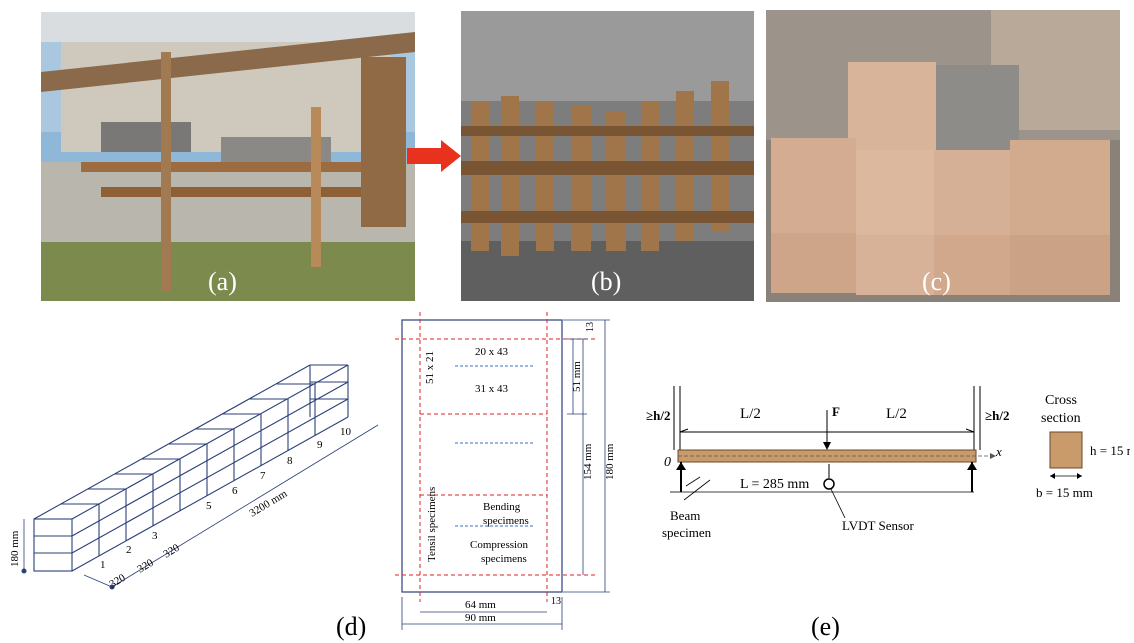 The width and height of the screenshot is (1134, 643). What do you see at coordinates (1061, 400) in the screenshot?
I see `cross-label-1: Cross` at bounding box center [1061, 400].